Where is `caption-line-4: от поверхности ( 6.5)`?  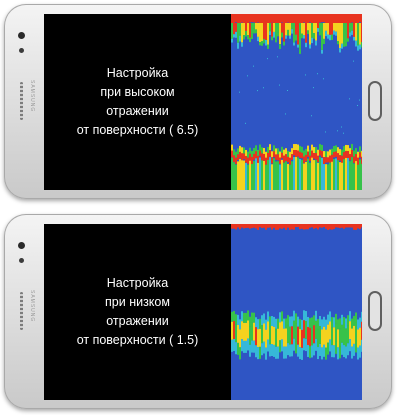
caption-line-4: от поверхности ( 6.5) is located at coordinates (137, 130).